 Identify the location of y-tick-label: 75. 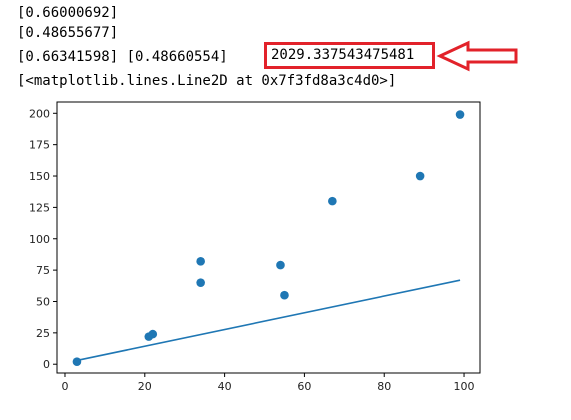
(43, 270).